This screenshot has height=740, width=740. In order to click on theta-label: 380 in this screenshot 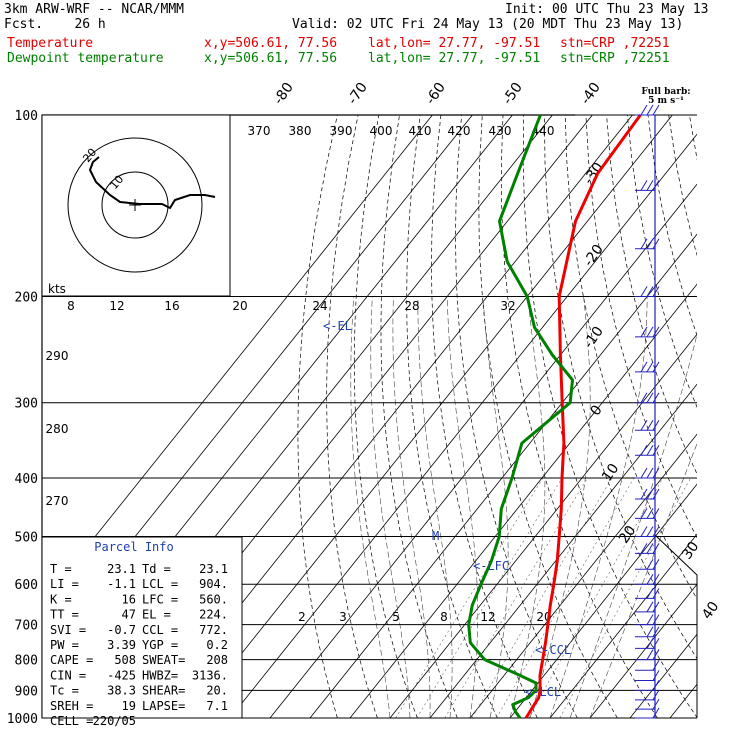, I will do `click(300, 131)`.